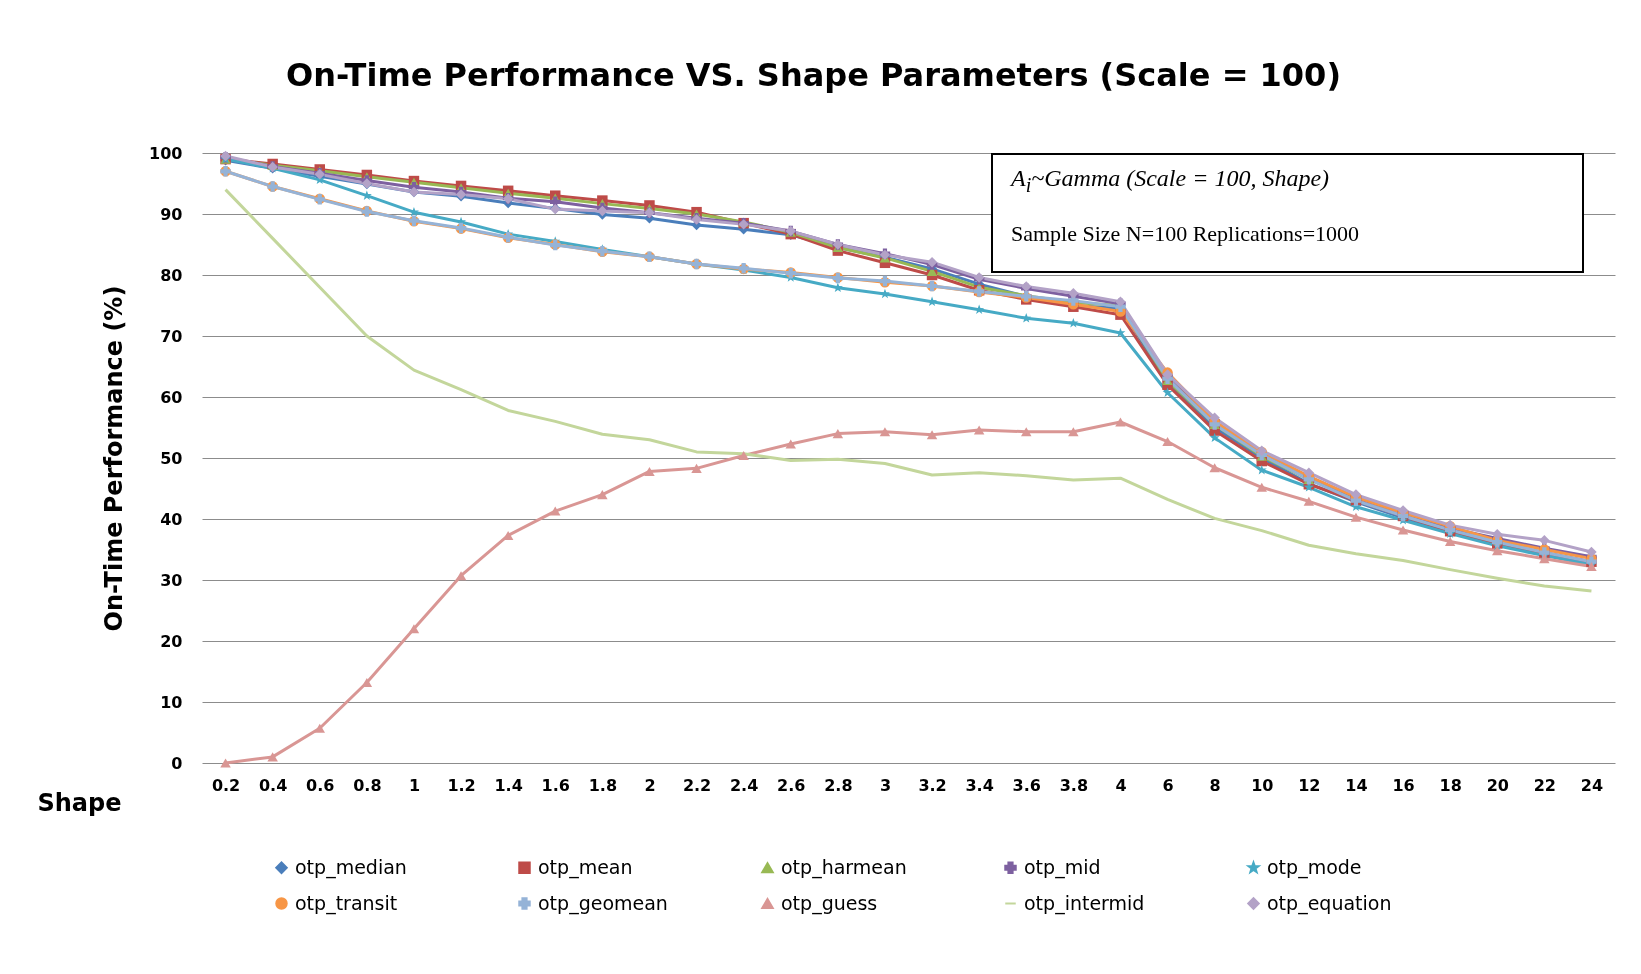 This screenshot has height=974, width=1641. I want to click on x-tick-label: 1.4, so click(508, 785).